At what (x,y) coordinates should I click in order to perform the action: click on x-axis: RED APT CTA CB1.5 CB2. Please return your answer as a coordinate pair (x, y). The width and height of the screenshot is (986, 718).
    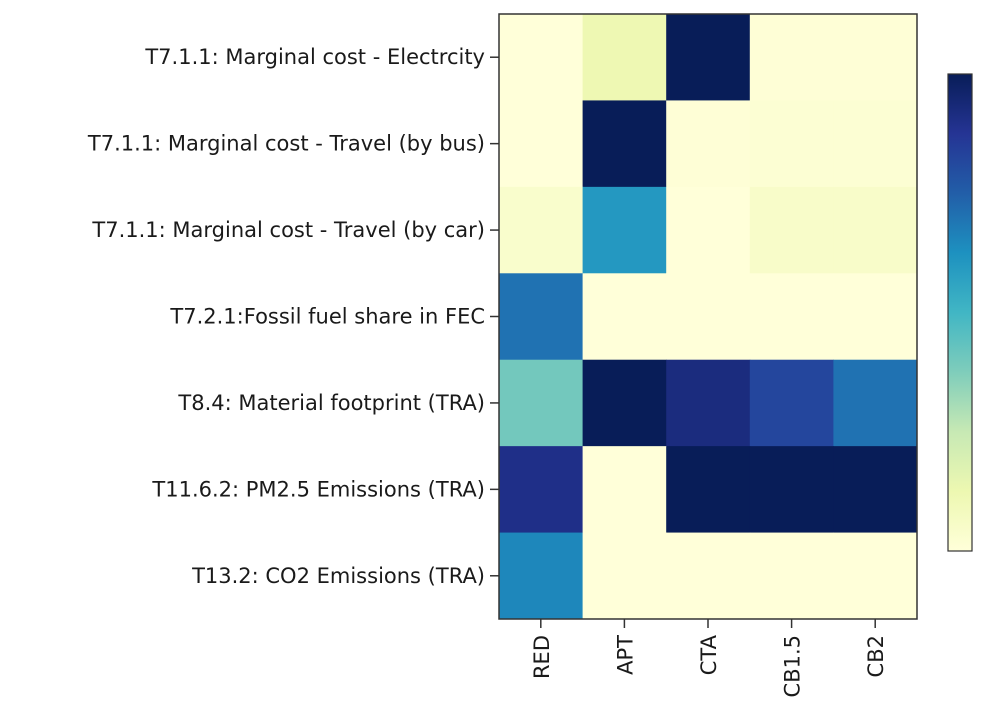
    Looking at the image, I should click on (709, 658).